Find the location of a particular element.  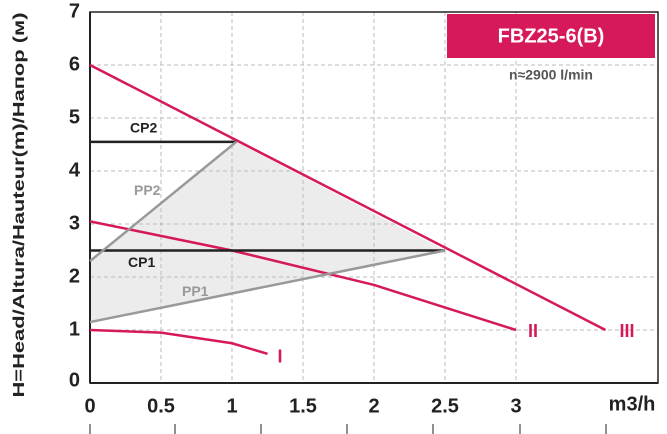

y-tick-label: 3 is located at coordinates (74, 223).